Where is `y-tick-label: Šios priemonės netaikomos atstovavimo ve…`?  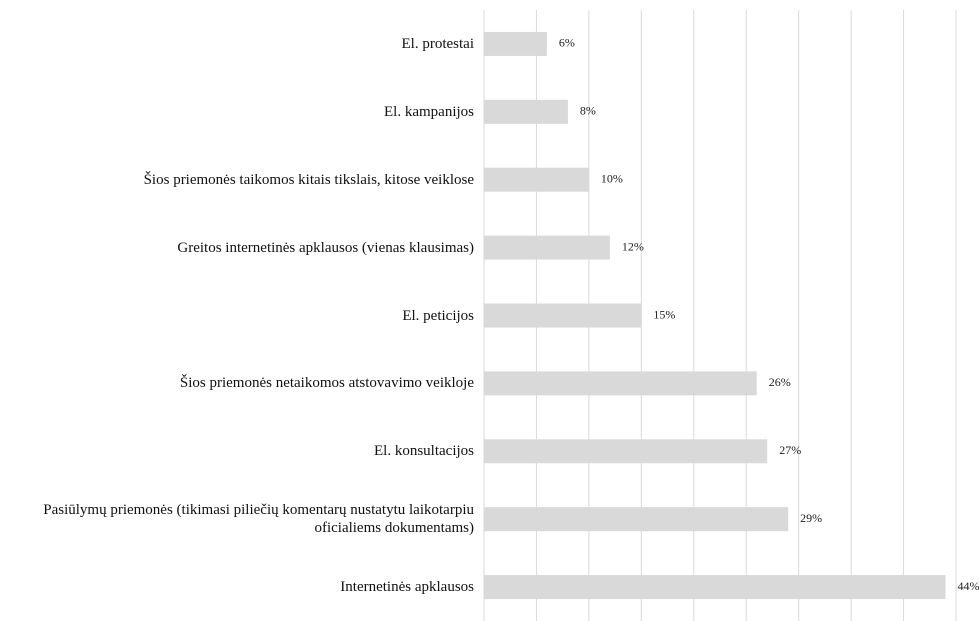
y-tick-label: Šios priemonės netaikomos atstovavimo ve… is located at coordinates (326, 383).